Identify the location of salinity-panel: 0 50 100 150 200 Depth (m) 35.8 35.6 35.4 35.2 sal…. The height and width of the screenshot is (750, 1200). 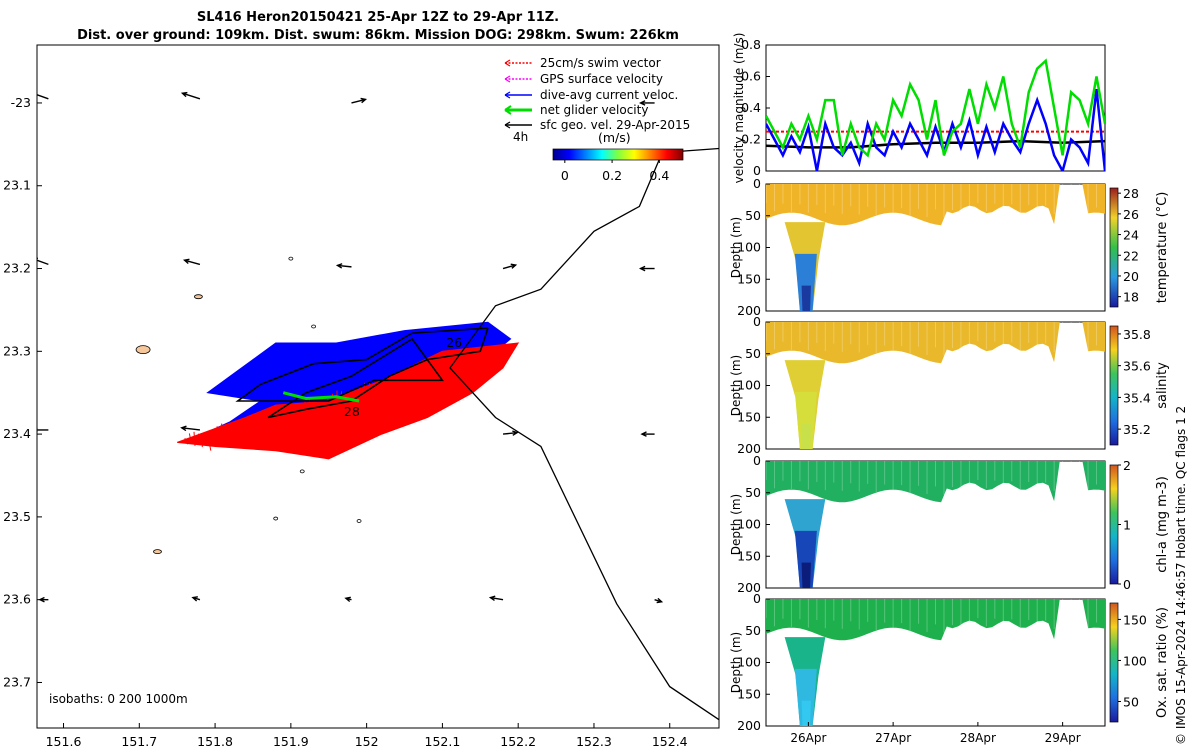
(949, 385).